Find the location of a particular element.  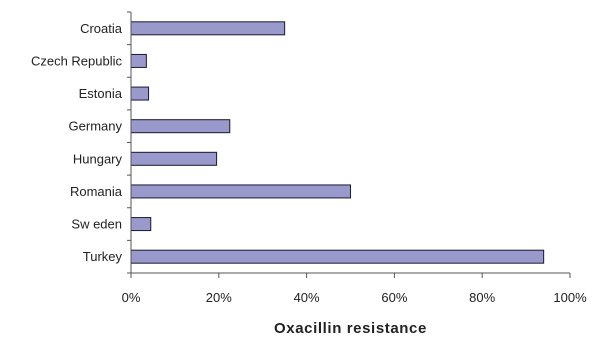

bar-croatia is located at coordinates (208, 28).